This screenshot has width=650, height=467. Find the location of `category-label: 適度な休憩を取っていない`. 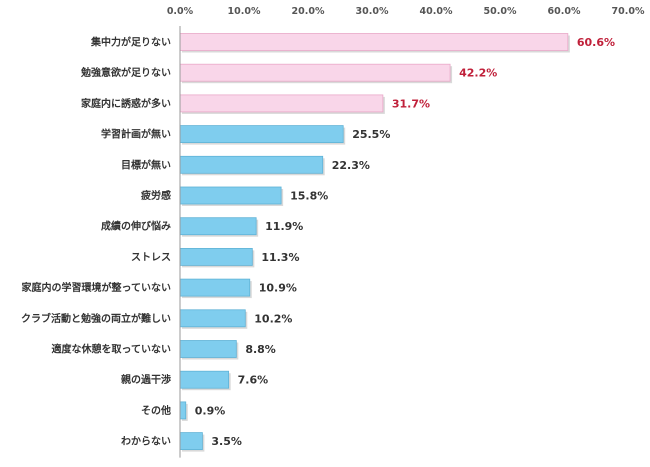

category-label: 適度な休憩を取っていない is located at coordinates (112, 349).